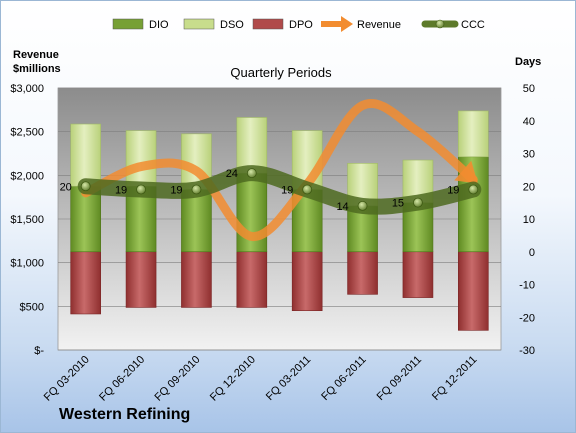 Image resolution: width=576 pixels, height=433 pixels. Describe the element at coordinates (37, 69) in the screenshot. I see `y-axis-left-label-line2: $millions` at that location.